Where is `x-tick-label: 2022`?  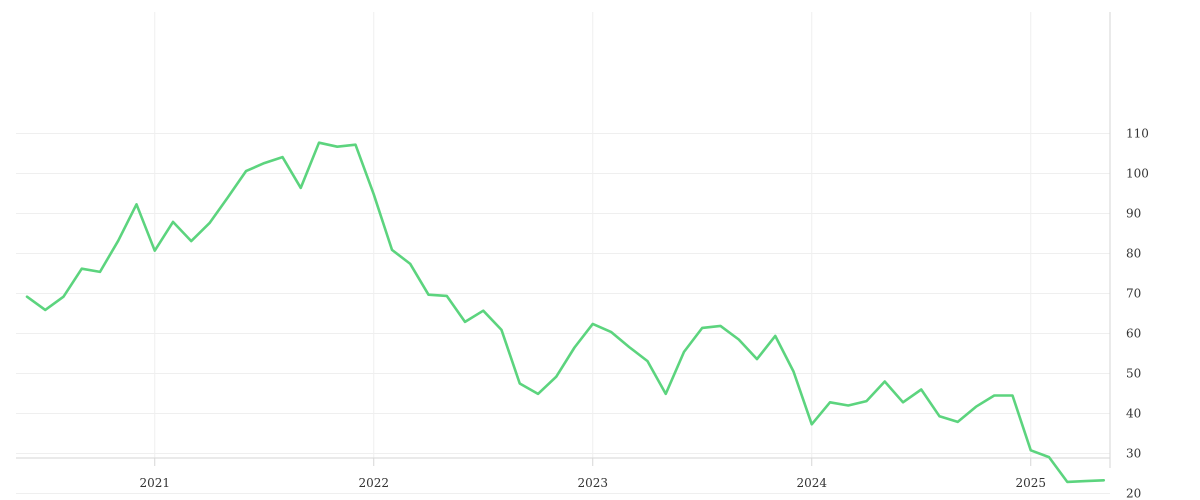
x-tick-label: 2022 is located at coordinates (373, 483).